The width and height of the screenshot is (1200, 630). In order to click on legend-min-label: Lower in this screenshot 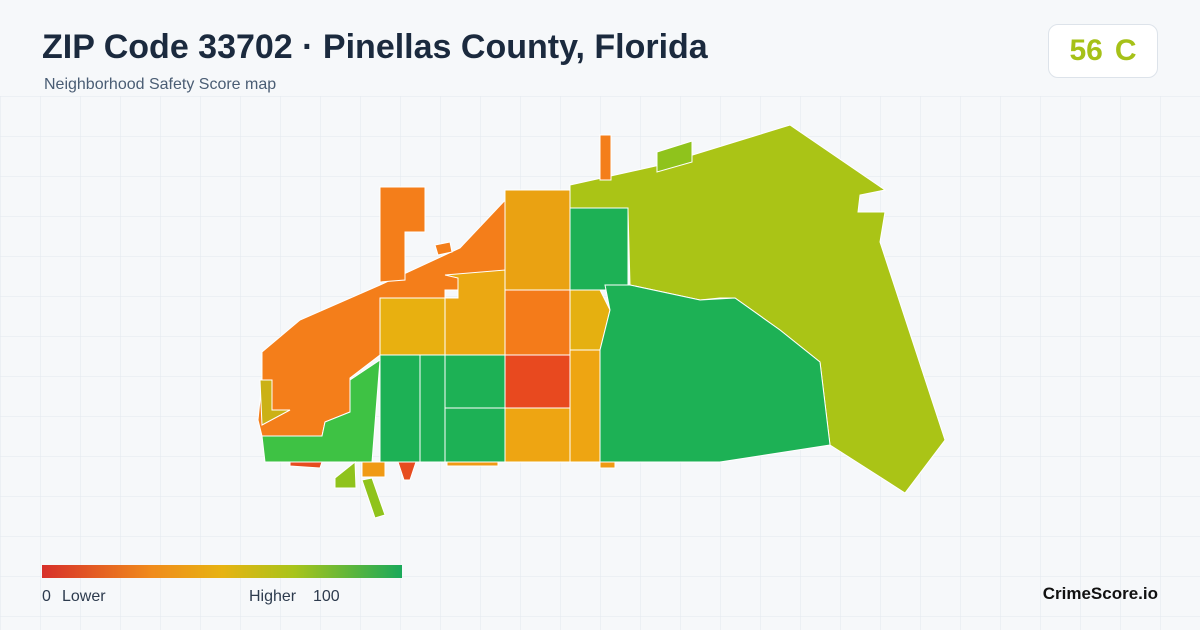, I will do `click(84, 596)`.